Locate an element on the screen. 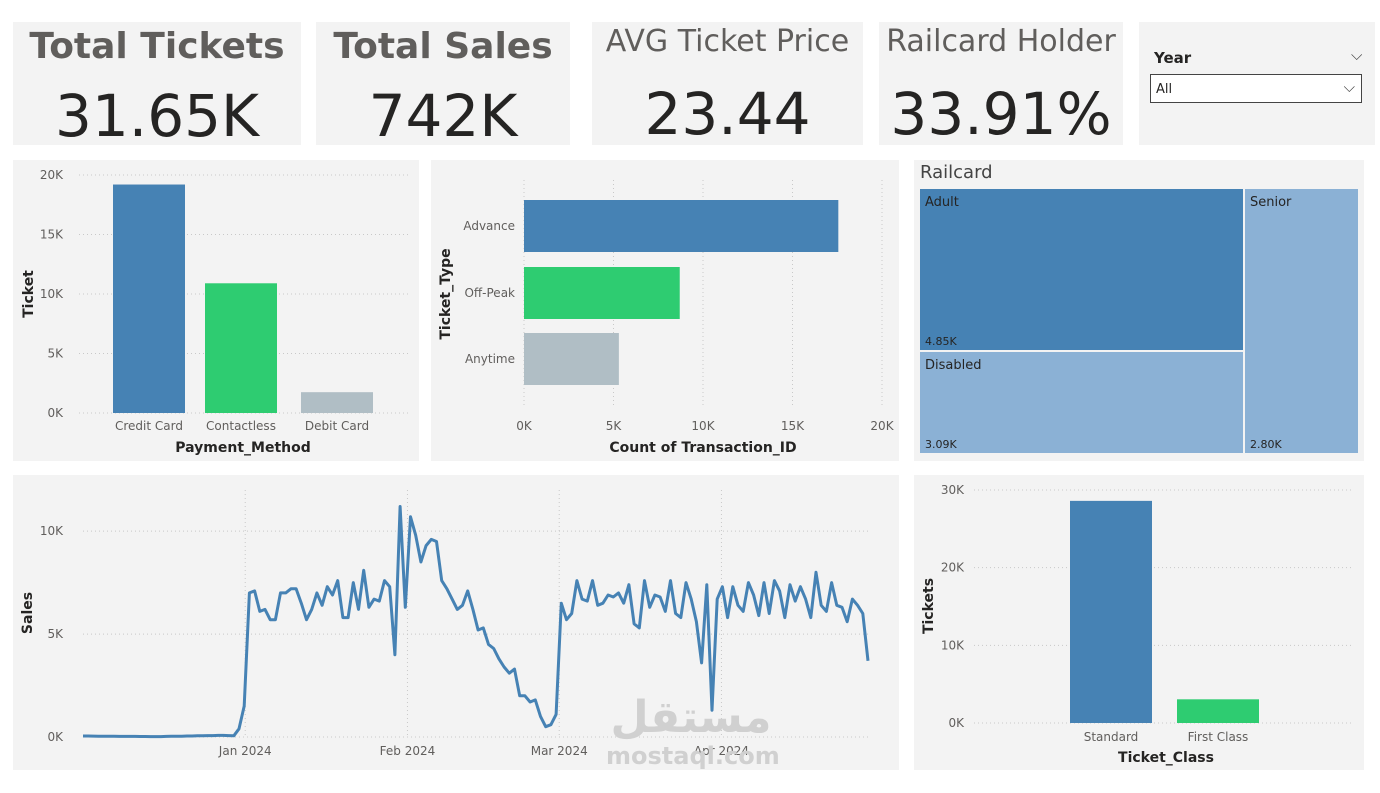 The image size is (1380, 793). y-axis-title: Tickets is located at coordinates (929, 606).